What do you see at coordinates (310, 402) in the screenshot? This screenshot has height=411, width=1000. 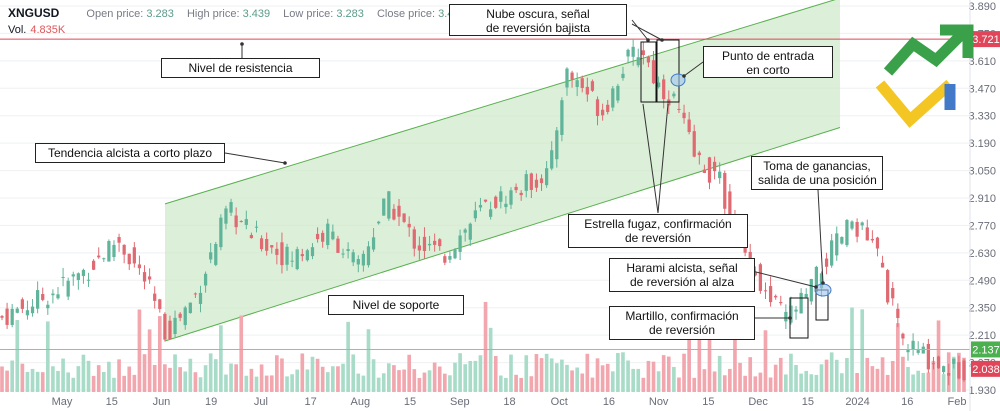 I see `x-tick-label: 17` at bounding box center [310, 402].